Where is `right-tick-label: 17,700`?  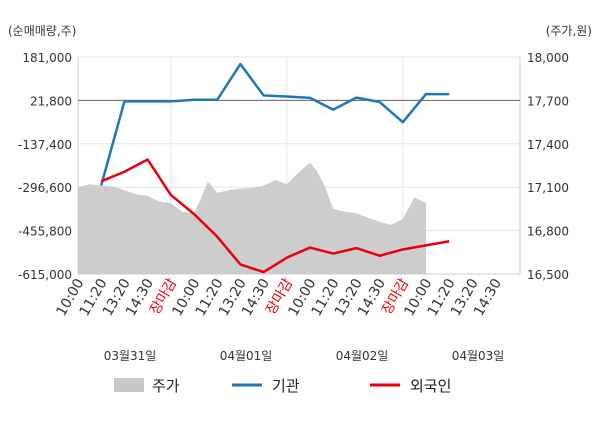
right-tick-label: 17,700 is located at coordinates (548, 101).